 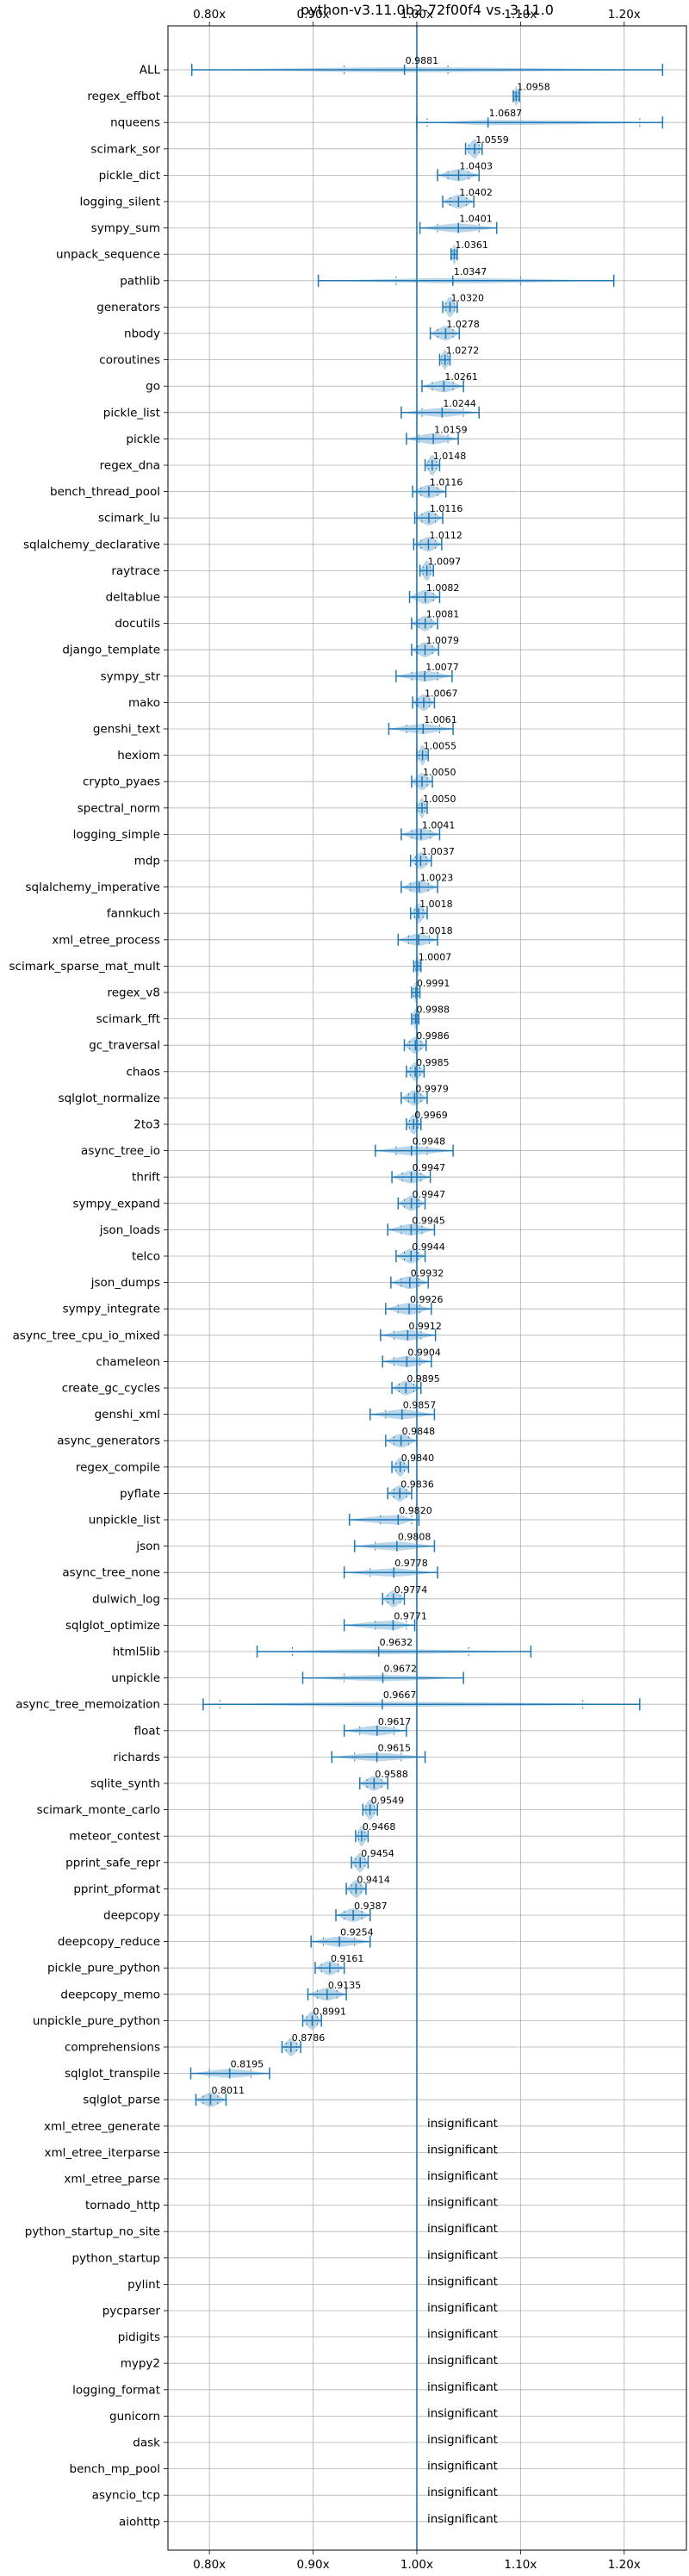 I want to click on benchmark-name: xml_etree_generate, so click(x=102, y=2126).